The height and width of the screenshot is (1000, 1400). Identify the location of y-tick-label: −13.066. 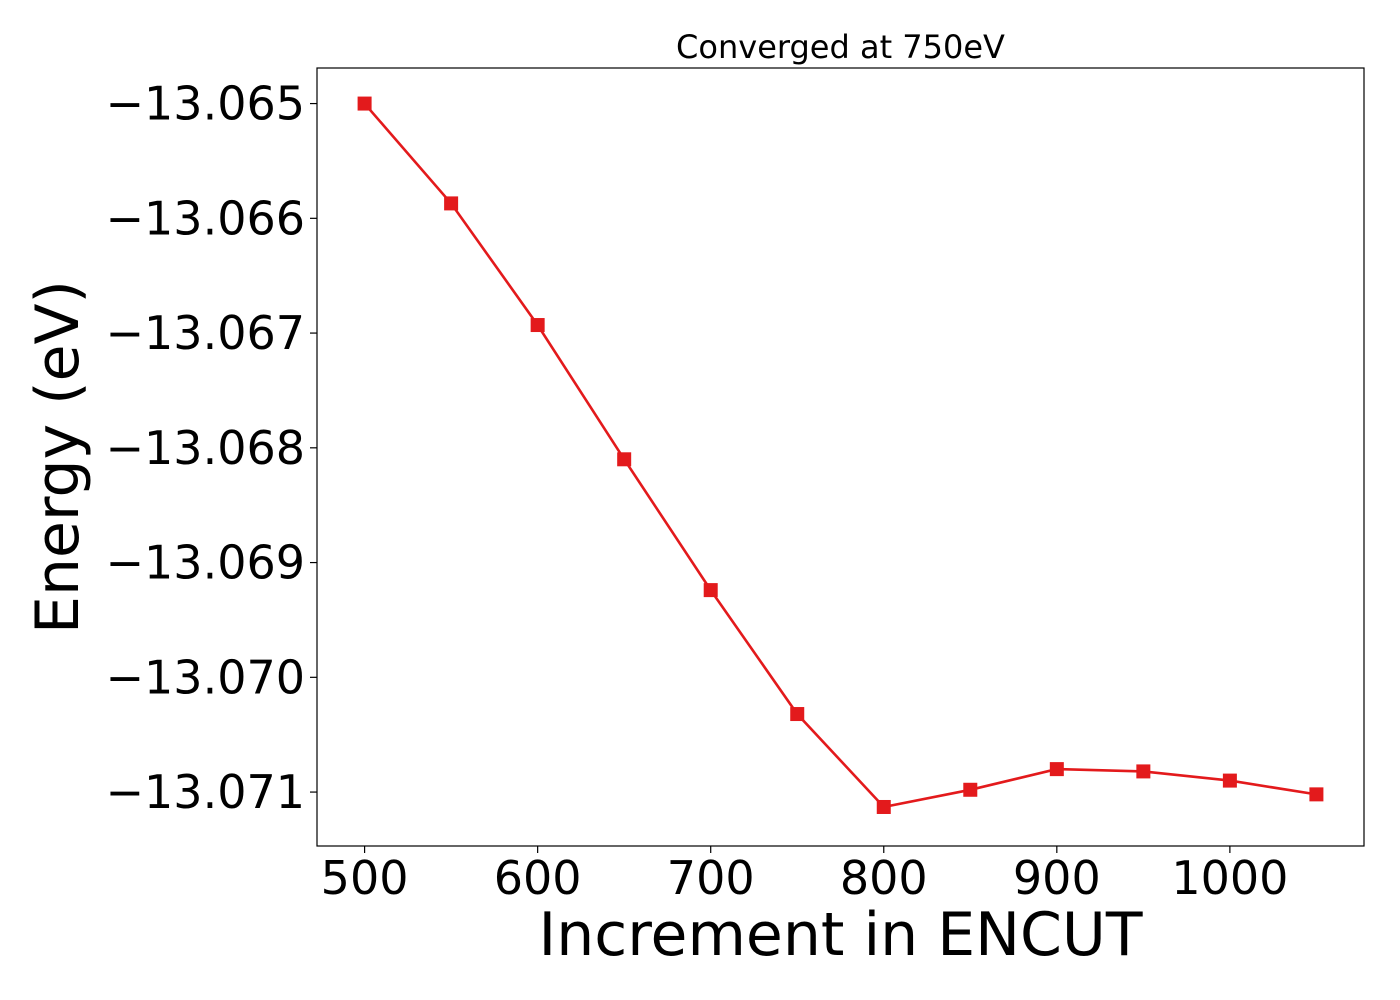
(206, 218).